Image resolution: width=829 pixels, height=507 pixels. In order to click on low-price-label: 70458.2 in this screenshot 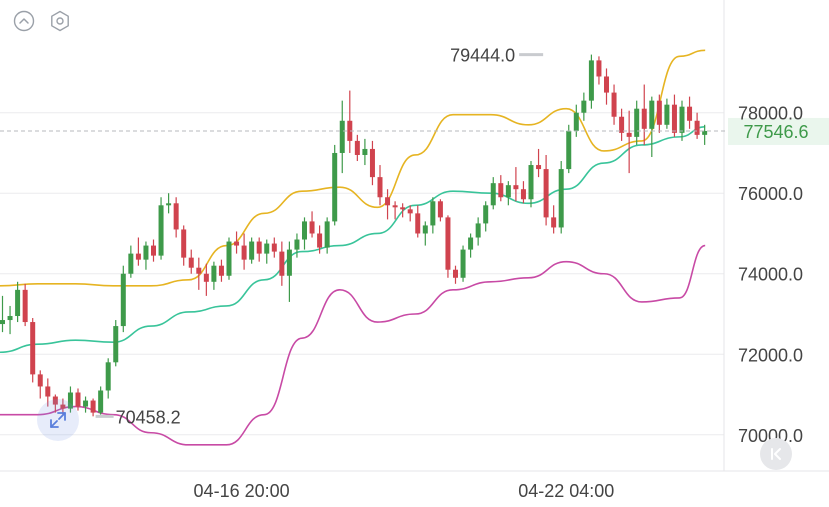, I will do `click(148, 417)`.